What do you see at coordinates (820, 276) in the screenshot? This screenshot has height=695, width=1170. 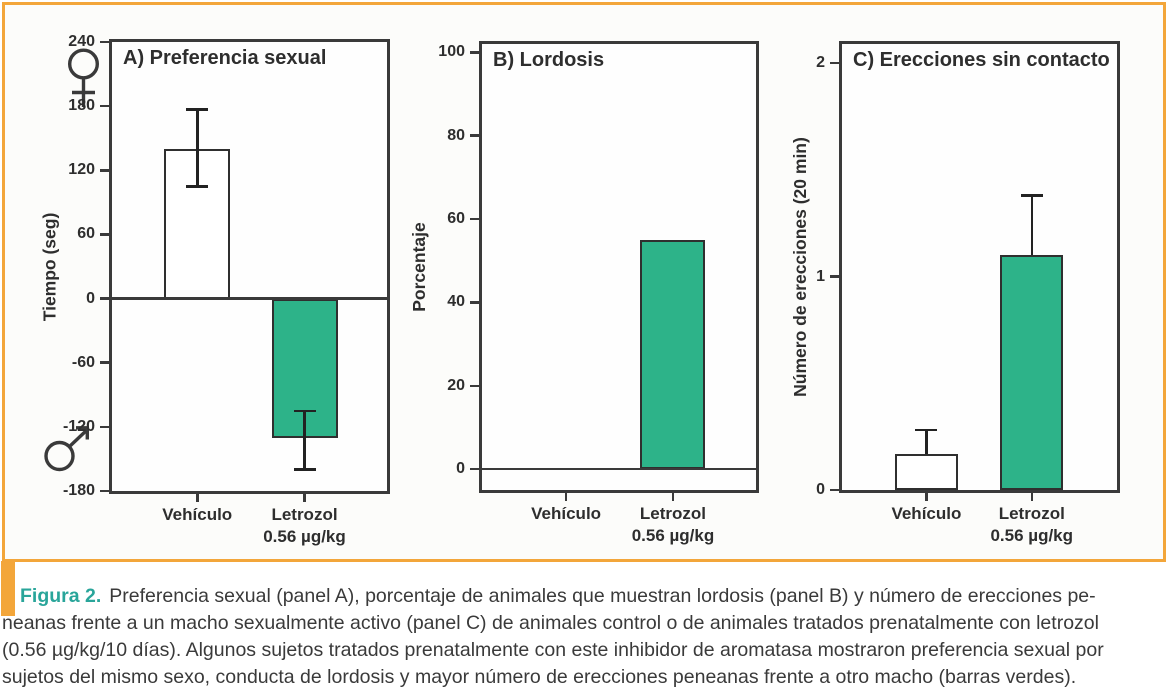 I see `y-tick-label: 1` at bounding box center [820, 276].